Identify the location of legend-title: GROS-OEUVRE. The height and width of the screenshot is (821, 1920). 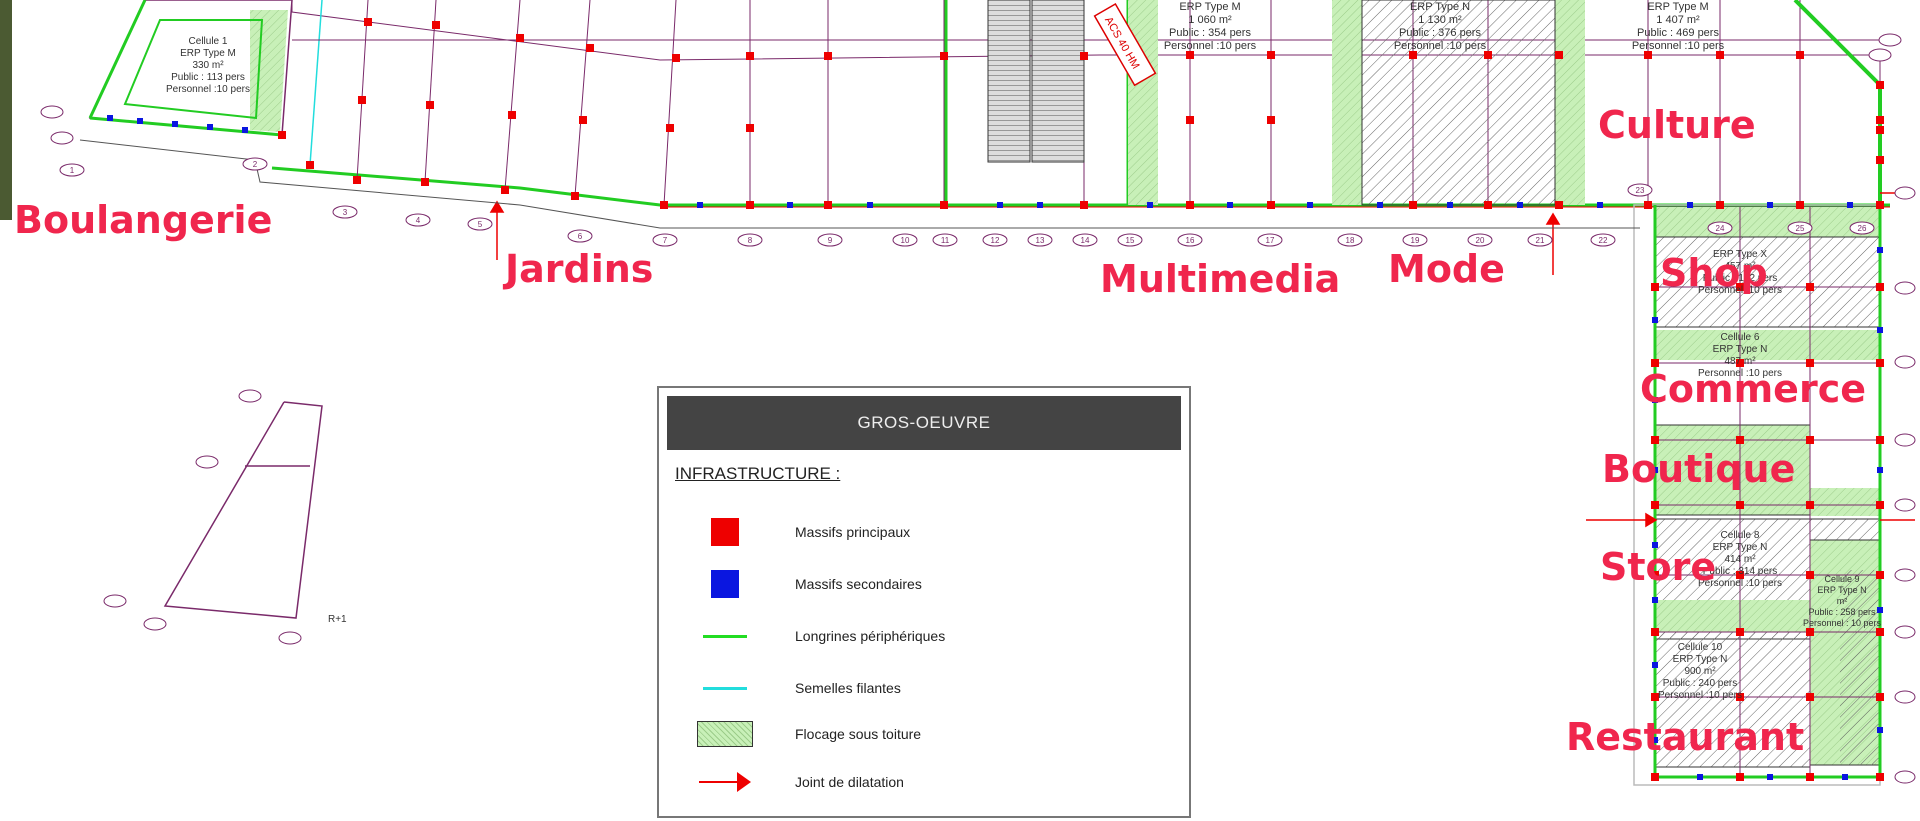
(924, 423).